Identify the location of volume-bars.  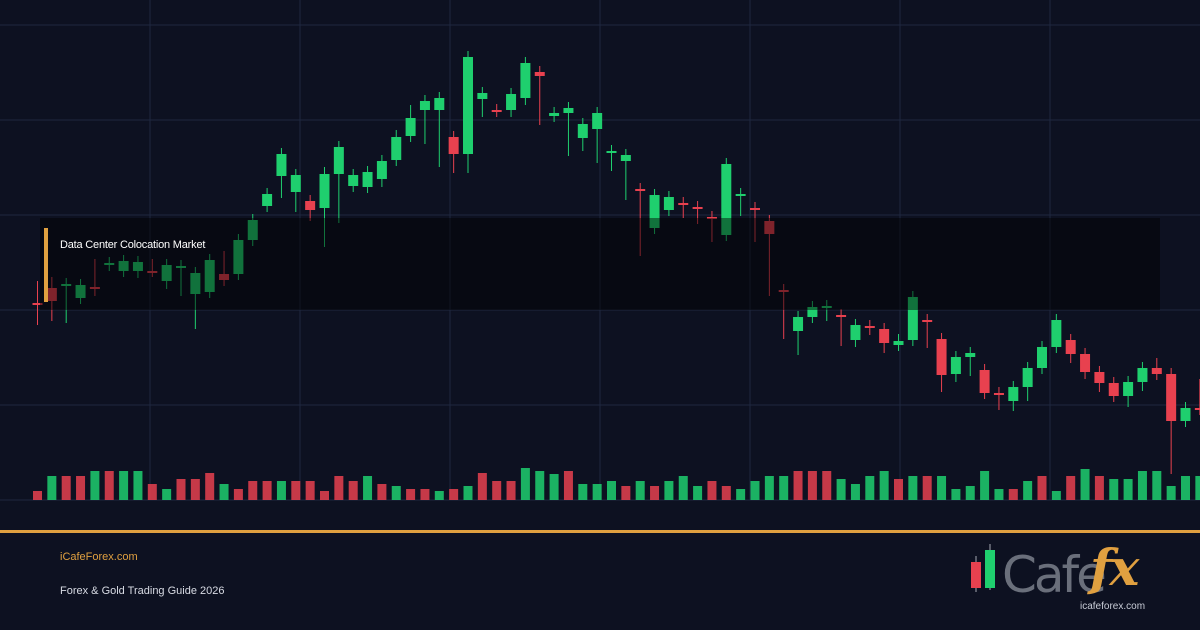
(616, 484).